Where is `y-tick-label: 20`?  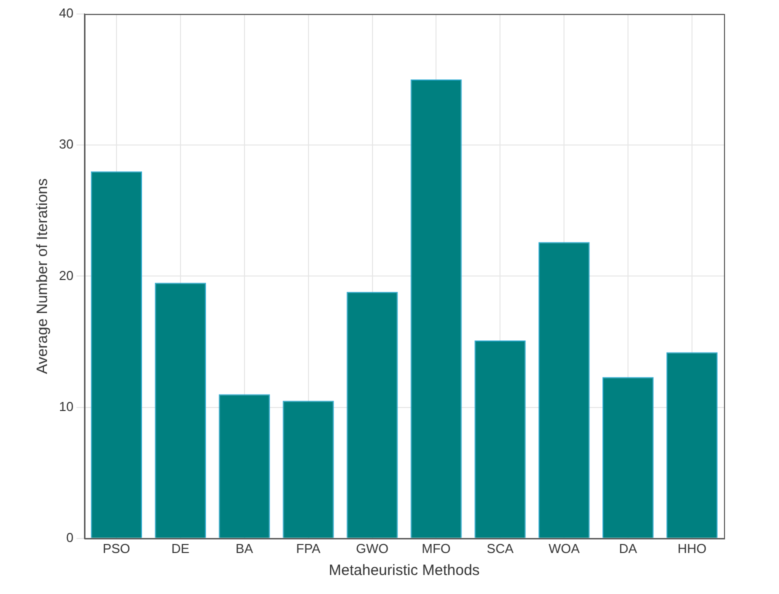 y-tick-label: 20 is located at coordinates (66, 275).